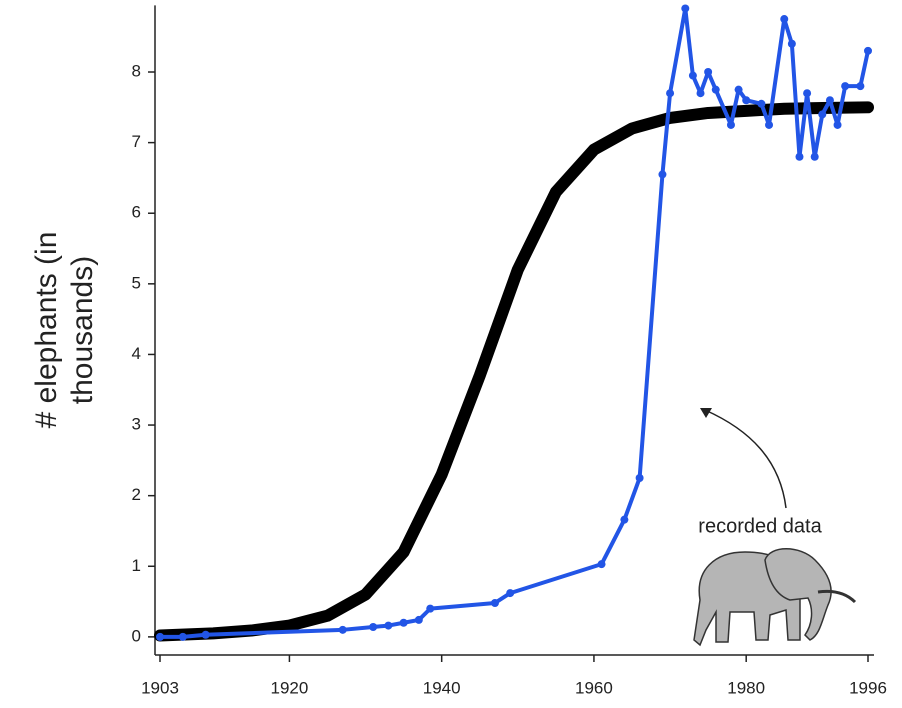 Image resolution: width=902 pixels, height=708 pixels. I want to click on y-tick-label: 0, so click(136, 635).